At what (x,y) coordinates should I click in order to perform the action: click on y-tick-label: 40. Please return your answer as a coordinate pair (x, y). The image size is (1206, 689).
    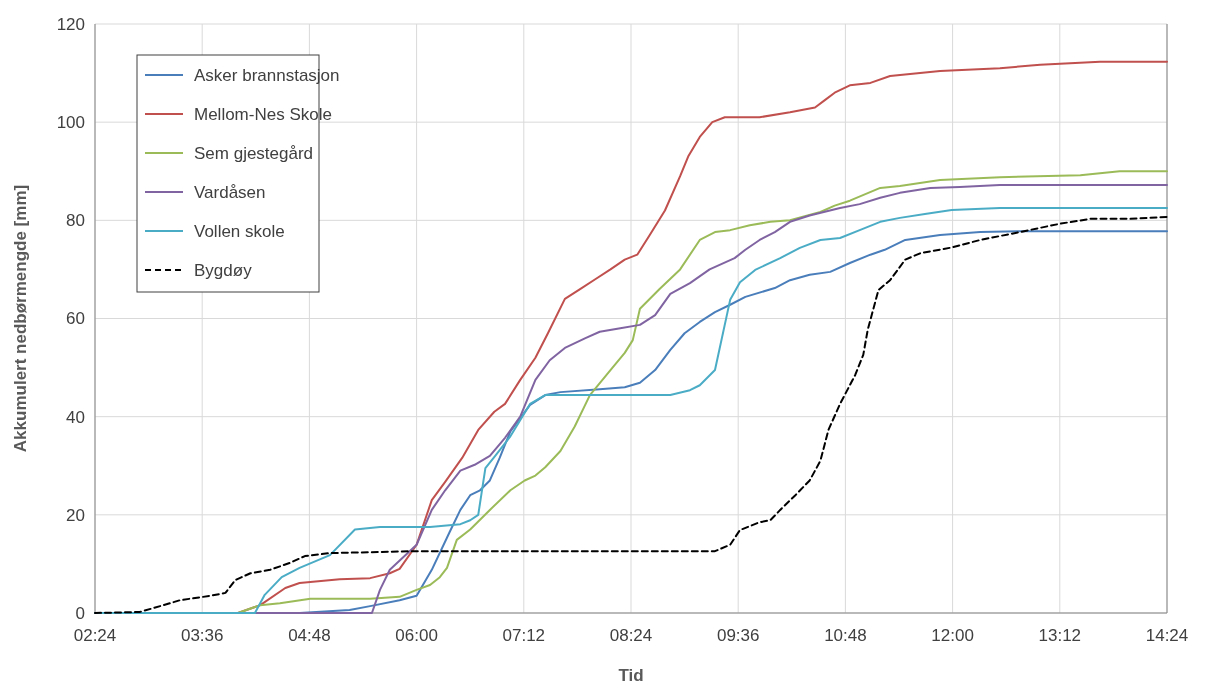
    Looking at the image, I should click on (75, 417).